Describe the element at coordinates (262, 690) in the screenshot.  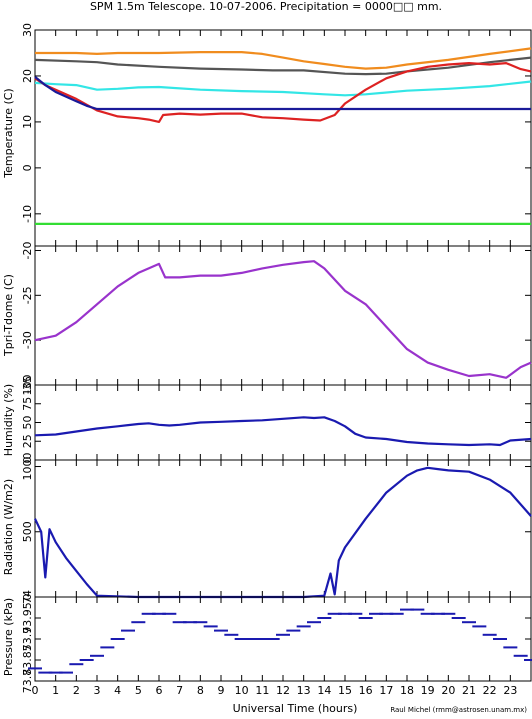
I see `x-tick-label: 11` at that location.